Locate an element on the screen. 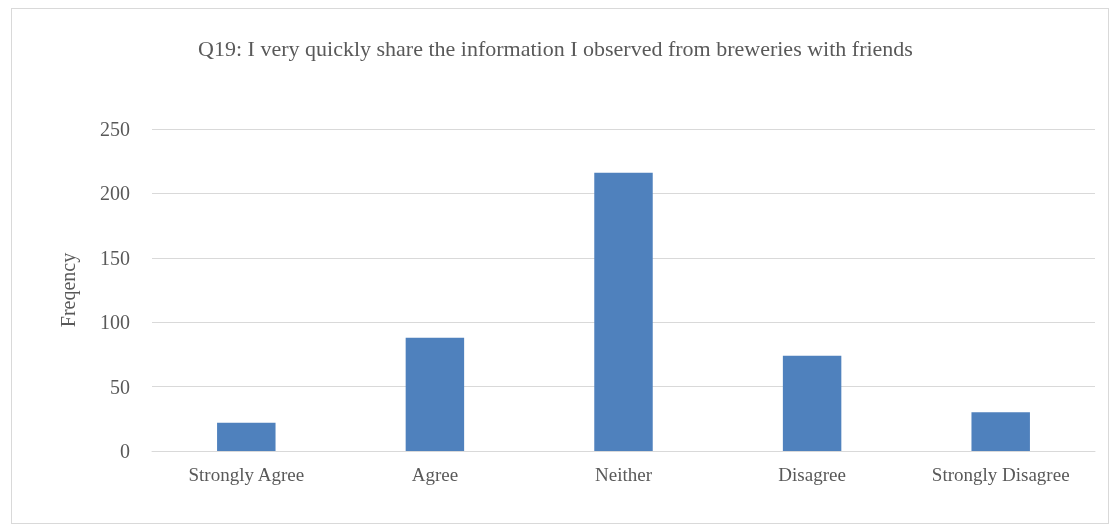  y-tick-label: 50 is located at coordinates (120, 386).